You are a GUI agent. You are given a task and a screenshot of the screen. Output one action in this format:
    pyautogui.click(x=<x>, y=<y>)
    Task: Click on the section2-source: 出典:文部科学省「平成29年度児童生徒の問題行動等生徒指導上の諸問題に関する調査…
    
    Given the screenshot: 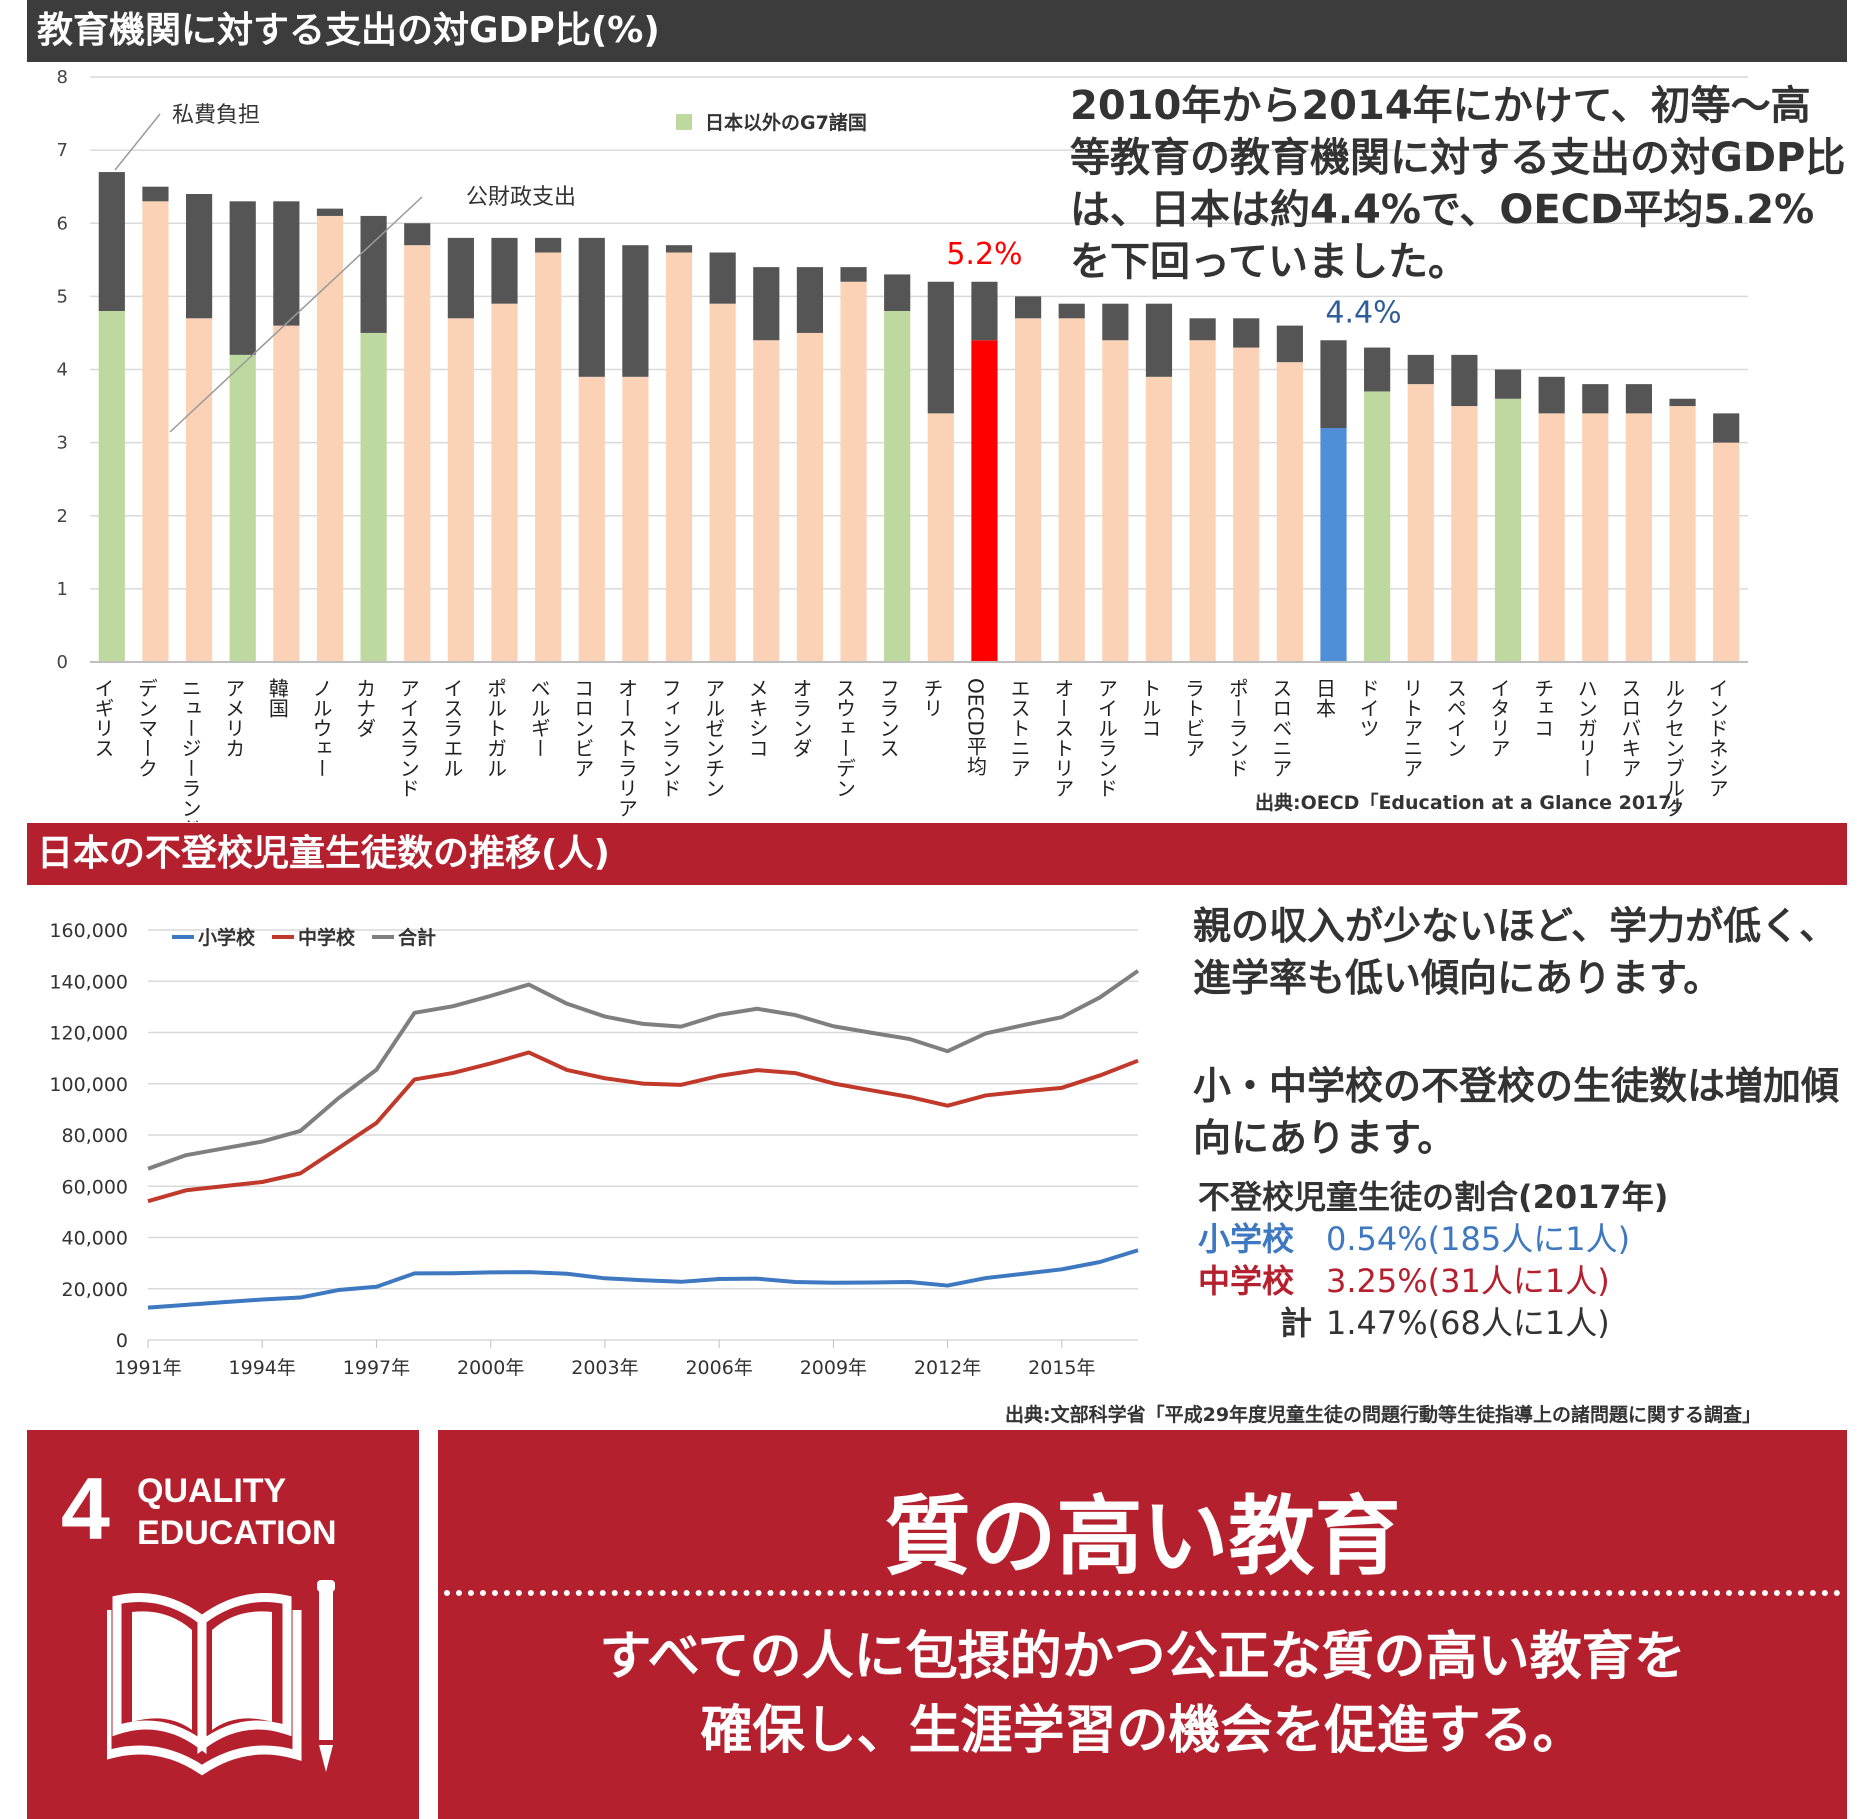 What is the action you would take?
    pyautogui.click(x=1383, y=1415)
    